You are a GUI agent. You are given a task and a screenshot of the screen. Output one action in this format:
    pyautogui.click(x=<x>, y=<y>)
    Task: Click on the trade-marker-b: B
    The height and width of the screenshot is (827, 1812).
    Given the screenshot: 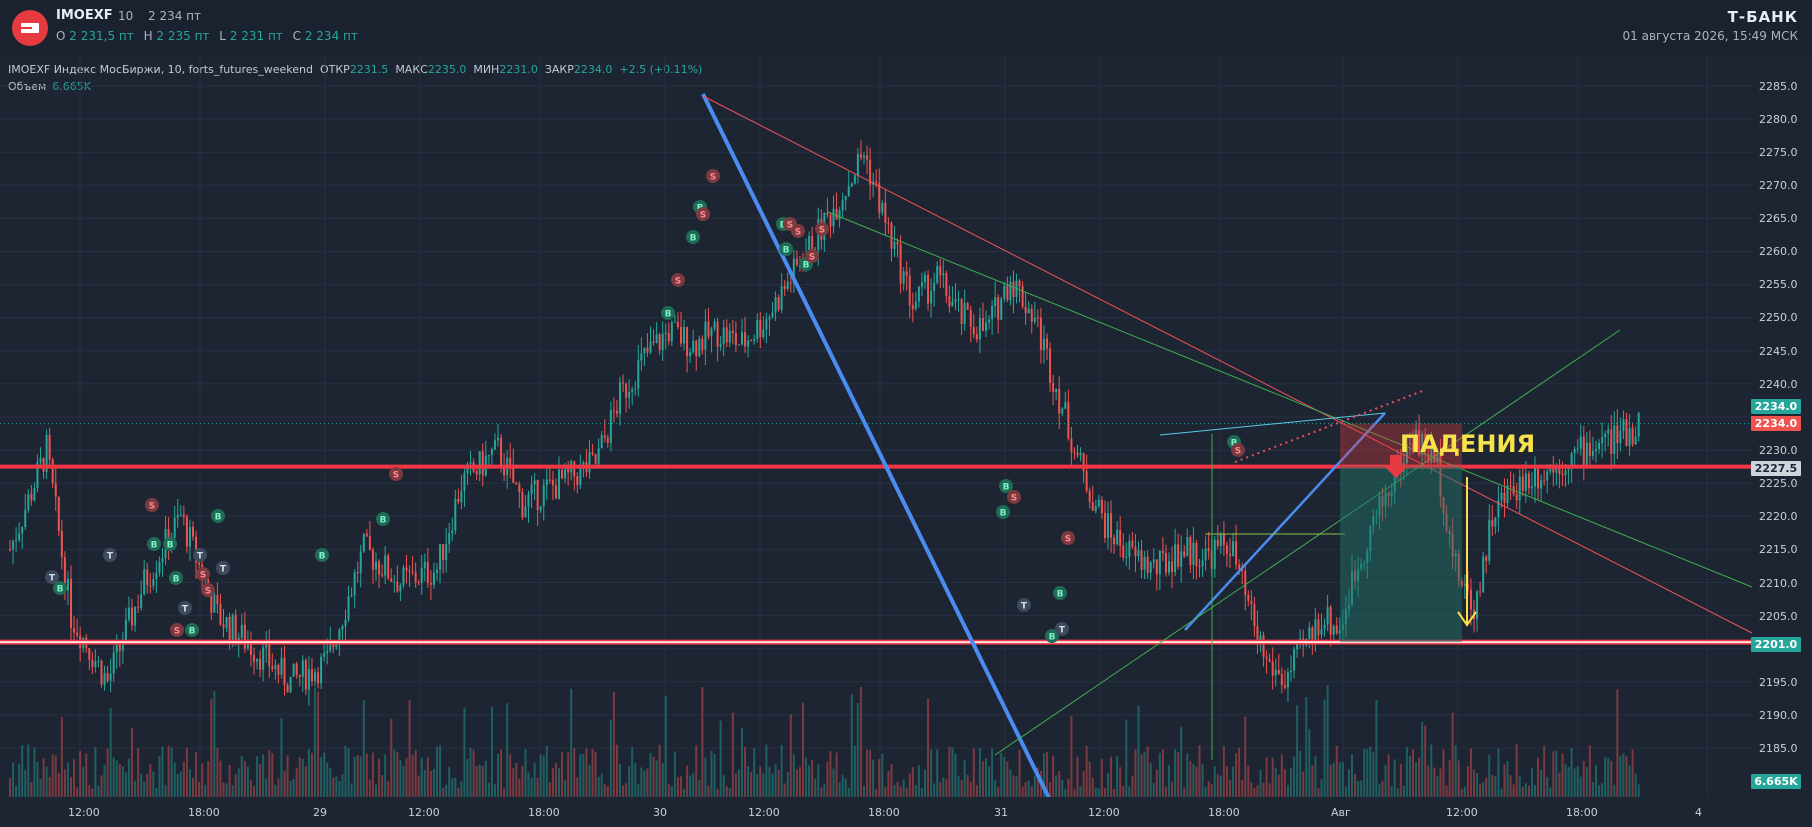 What is the action you would take?
    pyautogui.click(x=1060, y=593)
    